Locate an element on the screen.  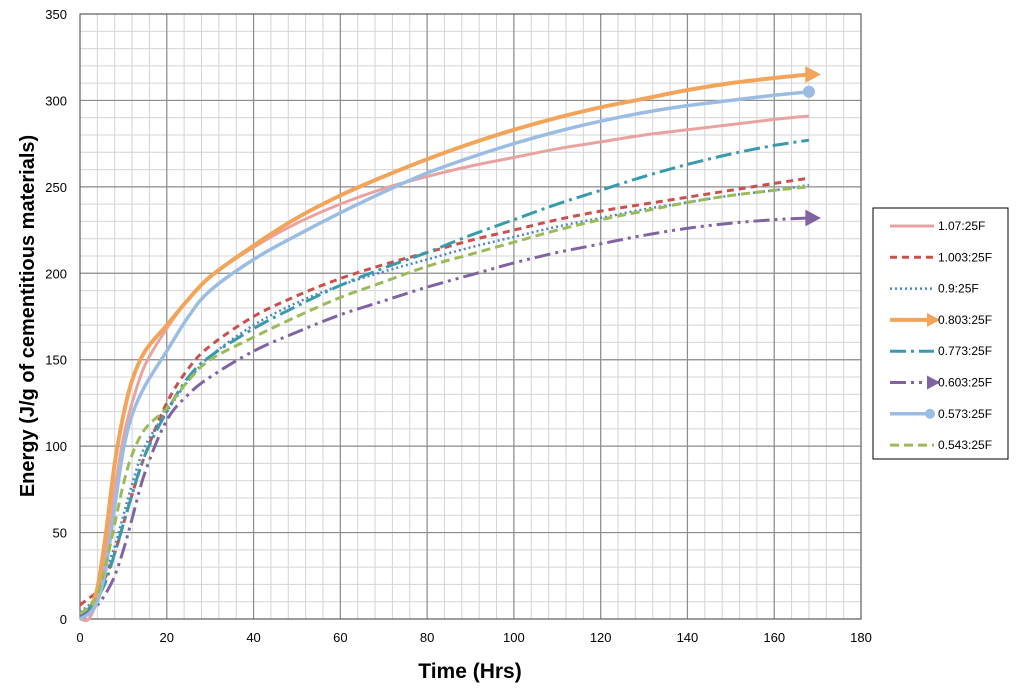
legend-label: 0.9:25F is located at coordinates (958, 289).